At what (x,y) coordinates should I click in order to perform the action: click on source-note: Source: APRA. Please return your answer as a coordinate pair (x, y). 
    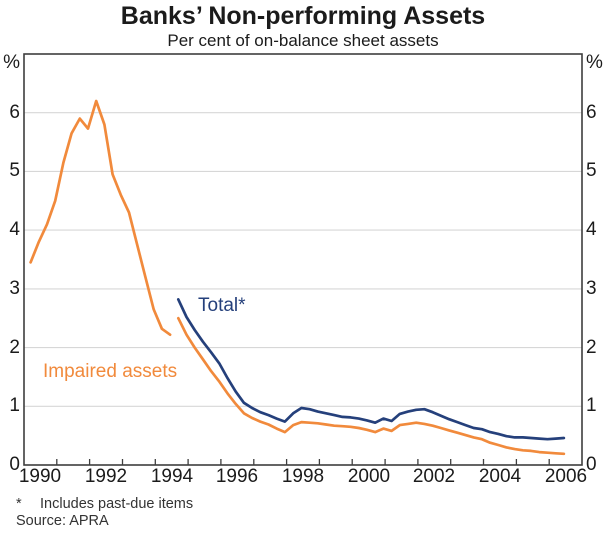
    Looking at the image, I should click on (62, 521).